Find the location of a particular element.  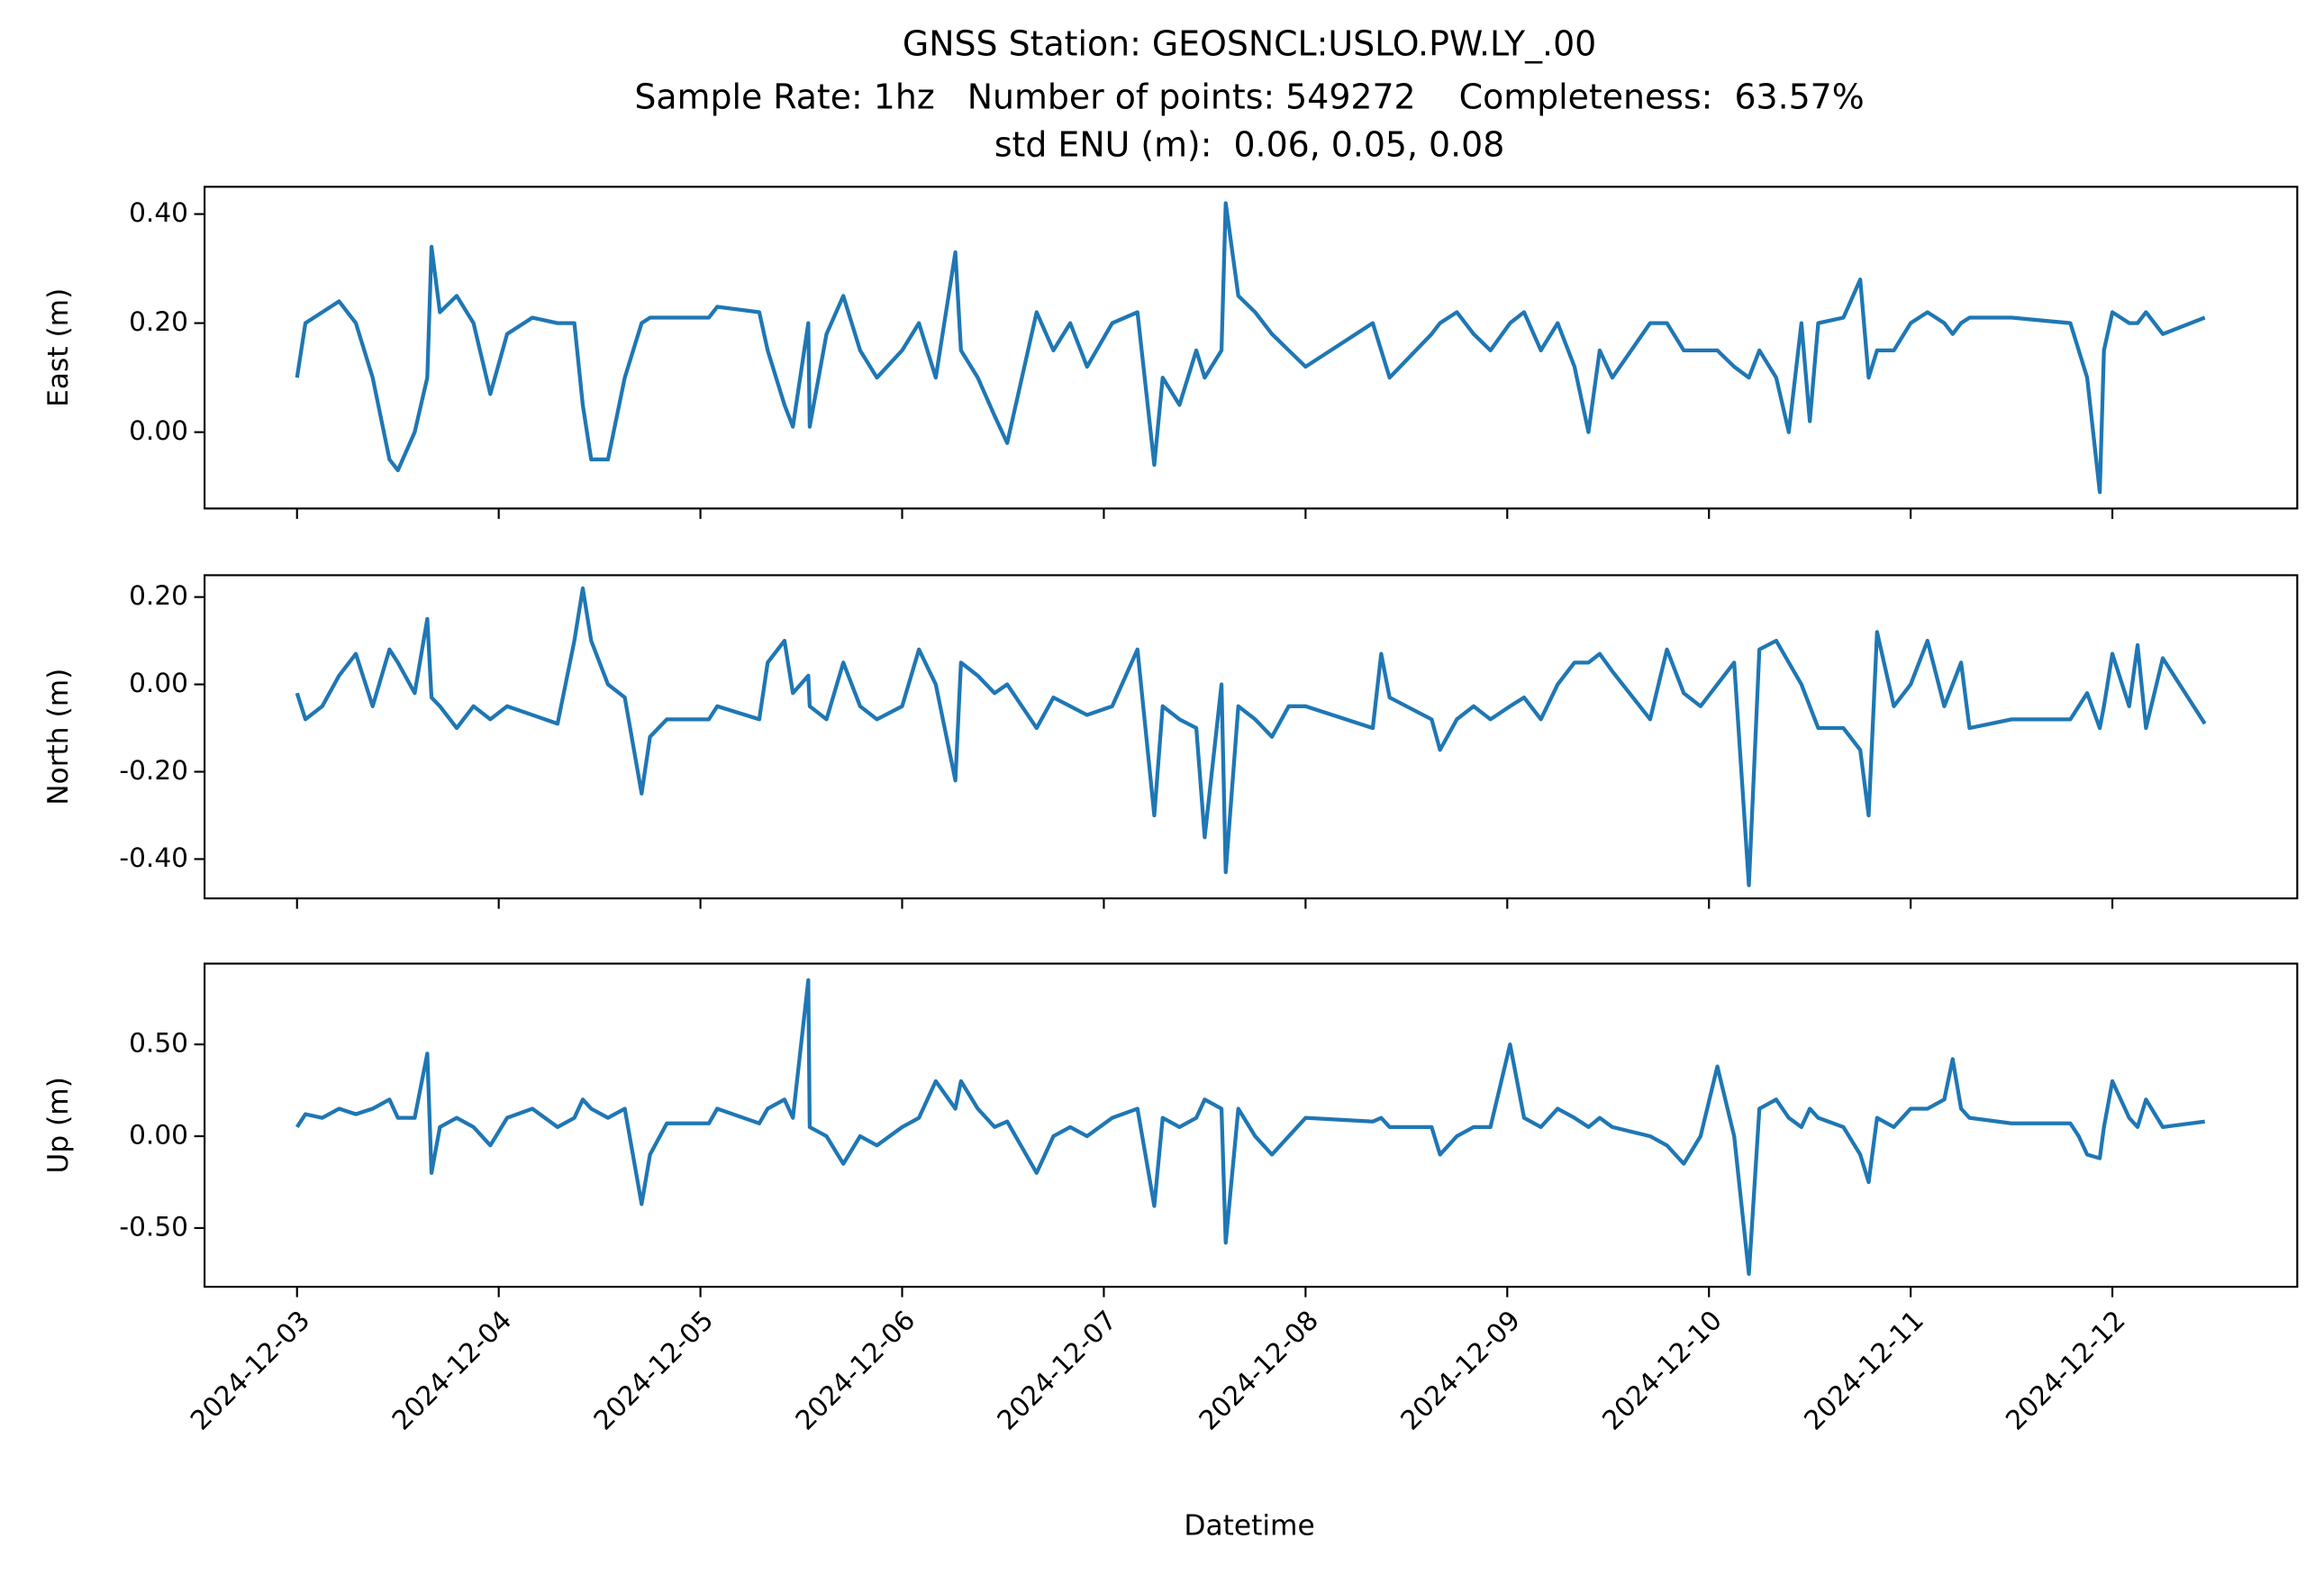

y-tick-label: 0.40 is located at coordinates (159, 212).